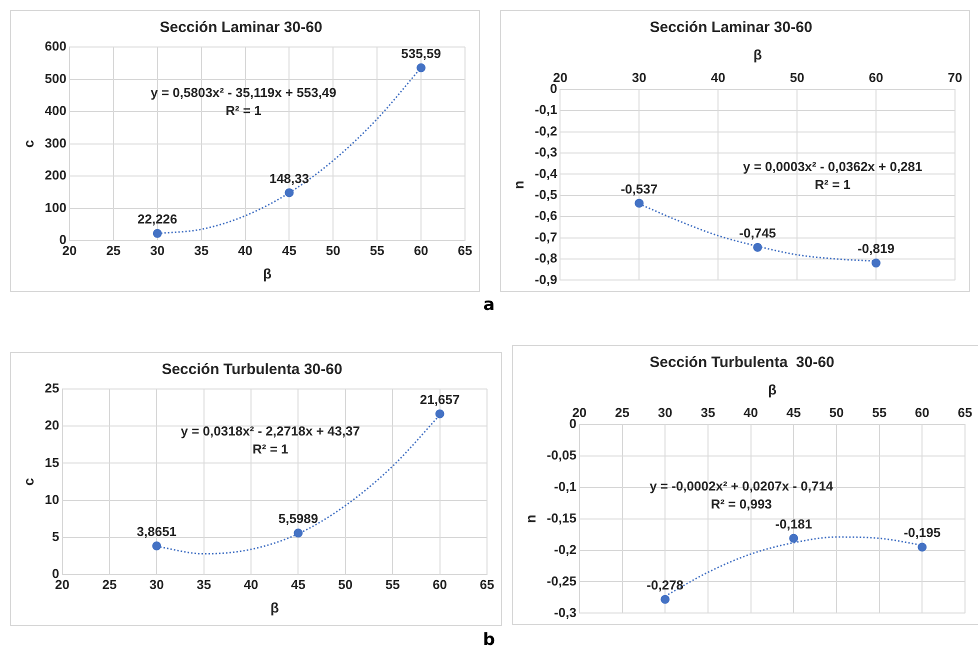 The height and width of the screenshot is (648, 978). Describe the element at coordinates (158, 219) in the screenshot. I see `data-label: 22,226` at that location.